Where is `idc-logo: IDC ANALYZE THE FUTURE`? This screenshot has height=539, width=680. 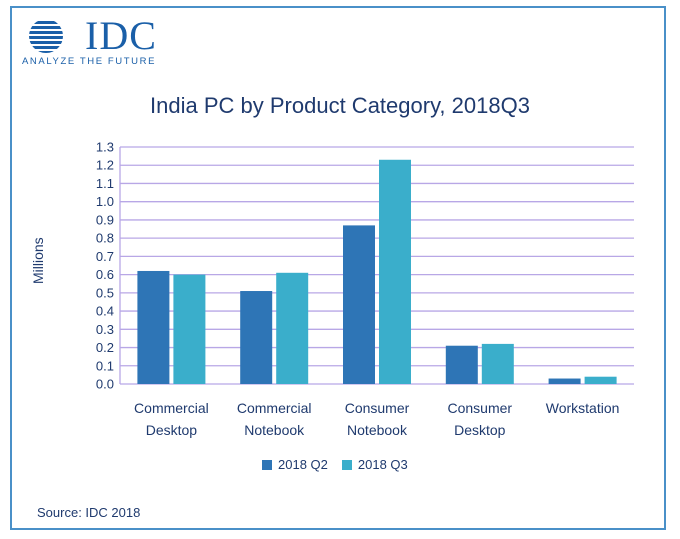
idc-logo: IDC ANALYZE THE FUTURE is located at coordinates (97, 42).